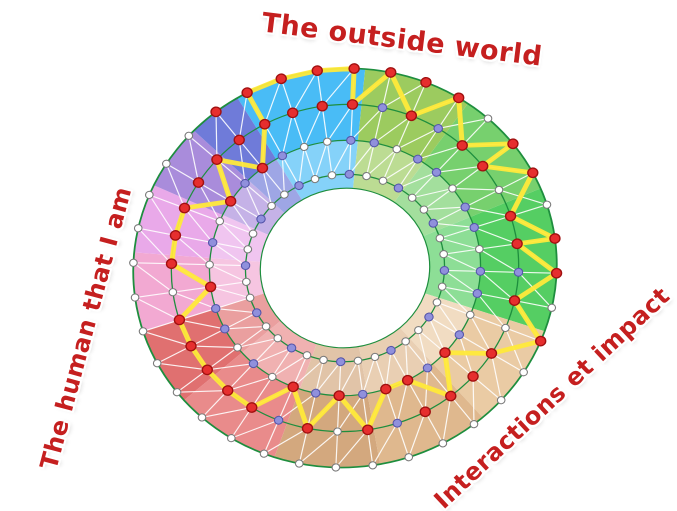 The height and width of the screenshot is (511, 677). Describe the element at coordinates (246, 157) in the screenshot. I see `sector-blue-violet` at that location.